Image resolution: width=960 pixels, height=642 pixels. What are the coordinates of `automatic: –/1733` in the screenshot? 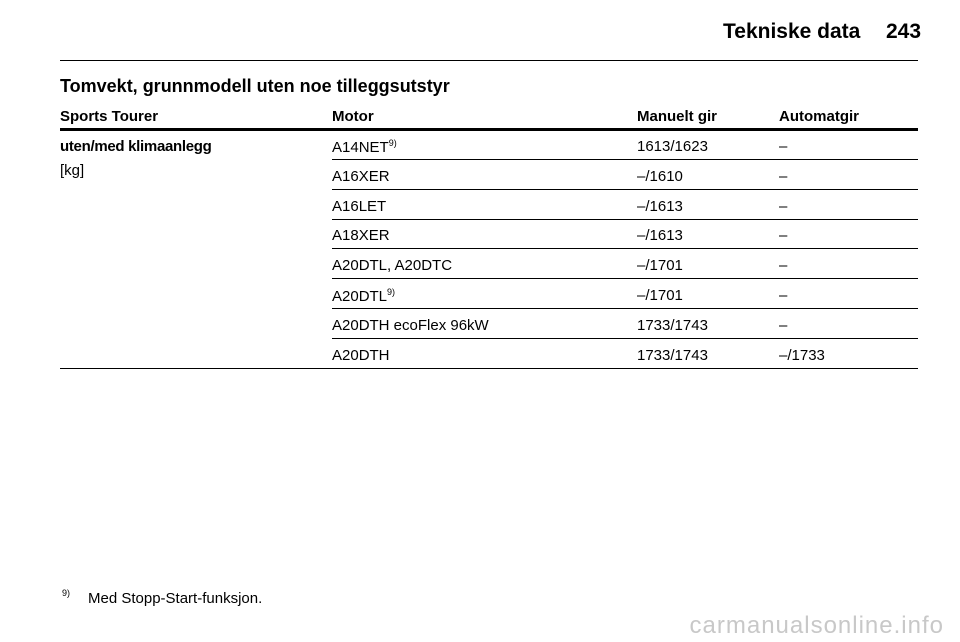 It's located at (802, 355).